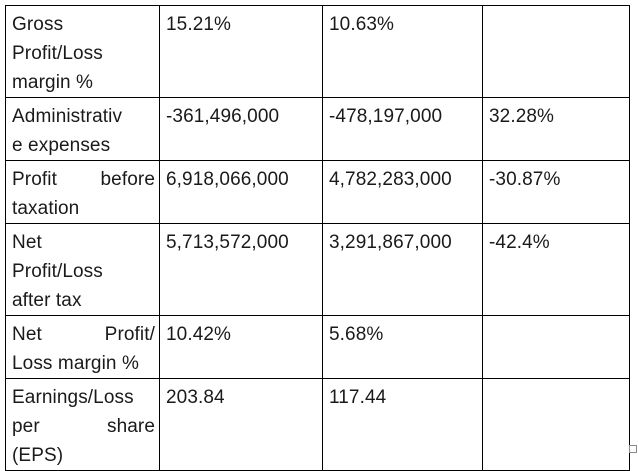 The image size is (638, 471). What do you see at coordinates (53, 82) in the screenshot?
I see `row-label-line: margin %` at bounding box center [53, 82].